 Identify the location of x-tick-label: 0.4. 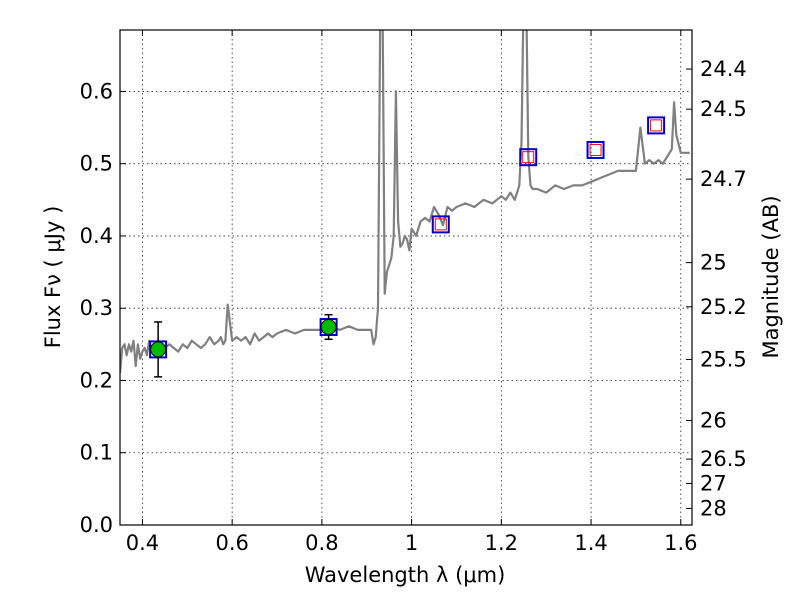
(142, 543).